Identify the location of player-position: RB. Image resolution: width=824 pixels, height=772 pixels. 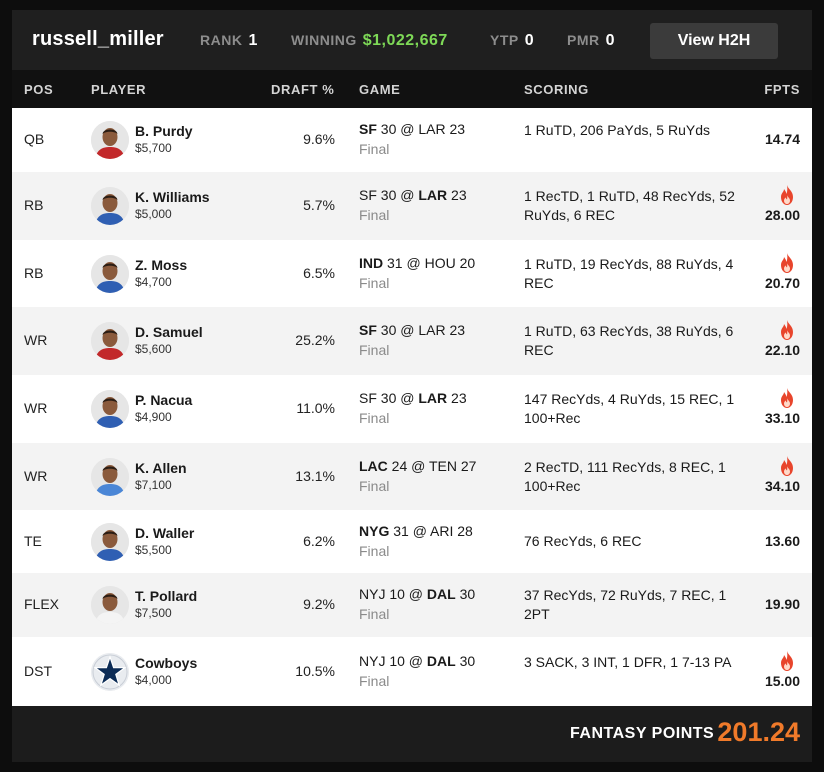
(34, 205).